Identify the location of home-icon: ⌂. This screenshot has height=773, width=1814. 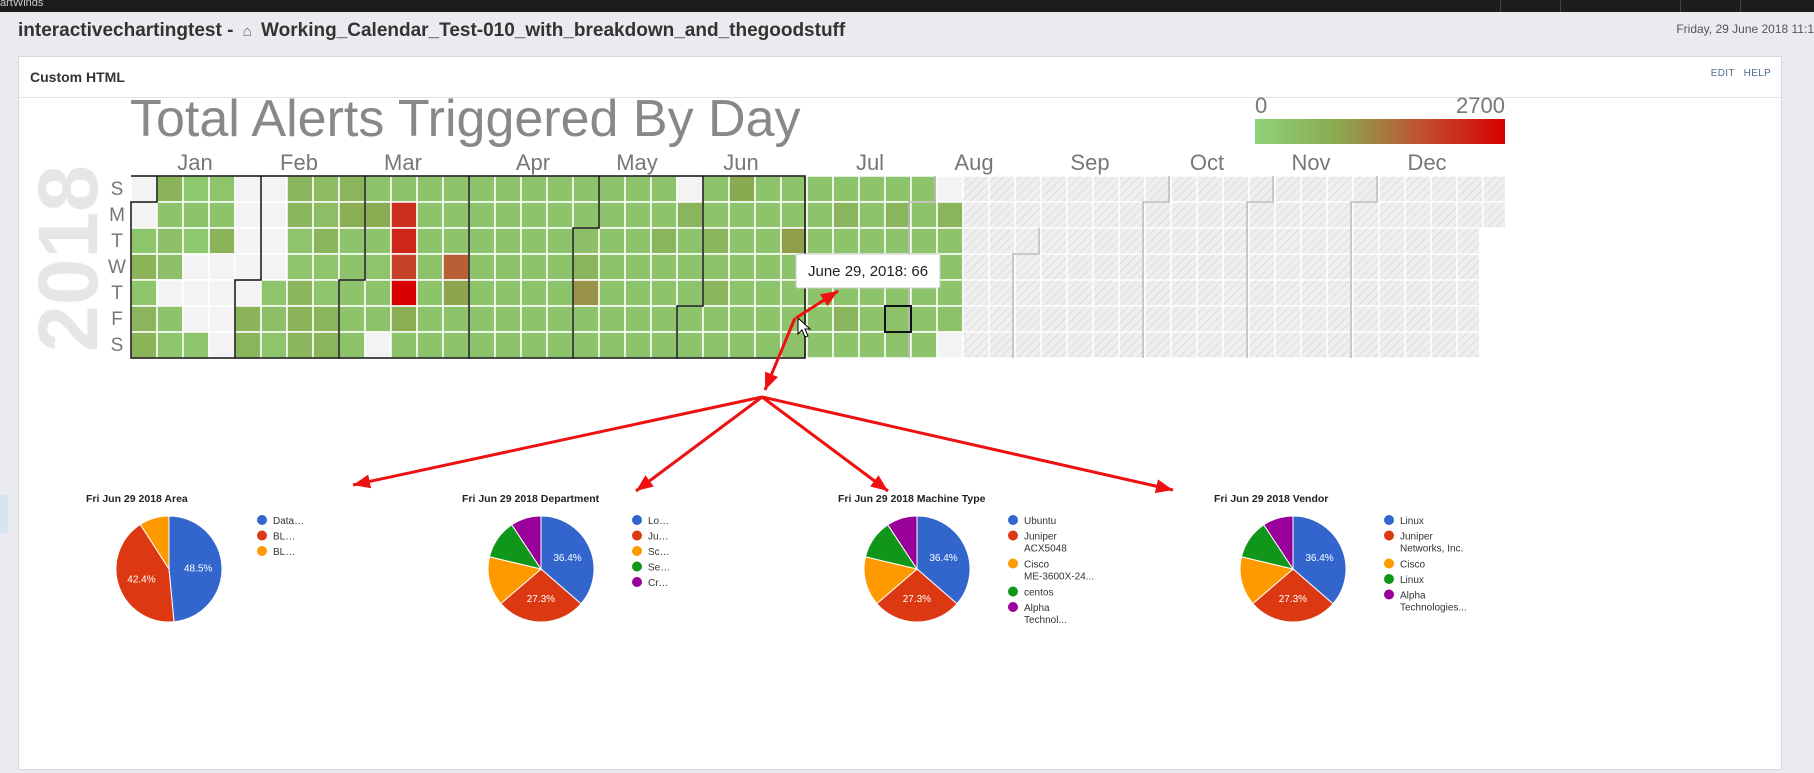
(247, 31).